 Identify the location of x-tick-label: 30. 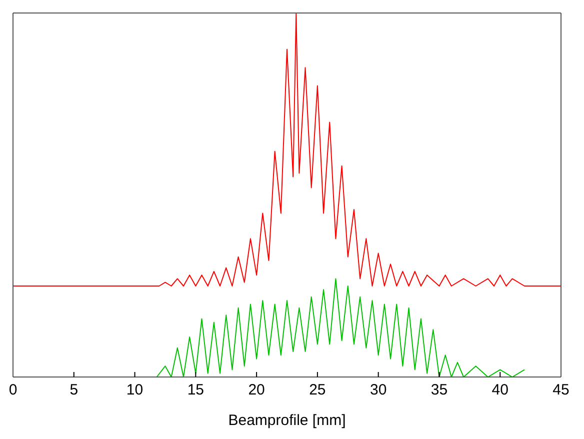
(378, 390).